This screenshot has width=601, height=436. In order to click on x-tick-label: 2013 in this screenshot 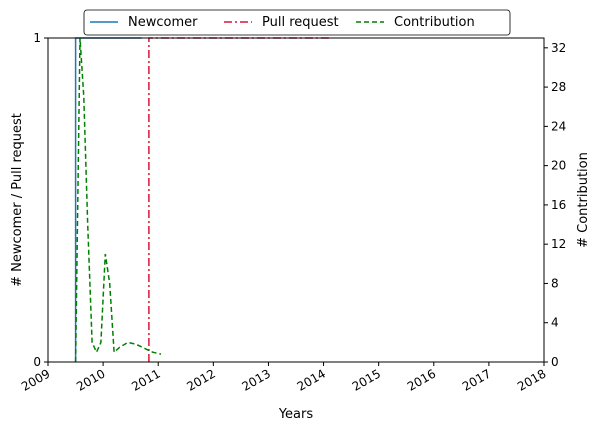, I will do `click(255, 379)`.